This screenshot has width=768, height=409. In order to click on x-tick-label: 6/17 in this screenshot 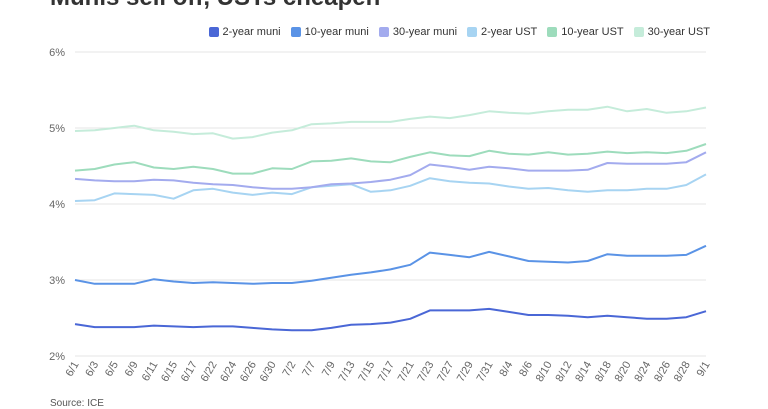, I will do `click(189, 372)`.